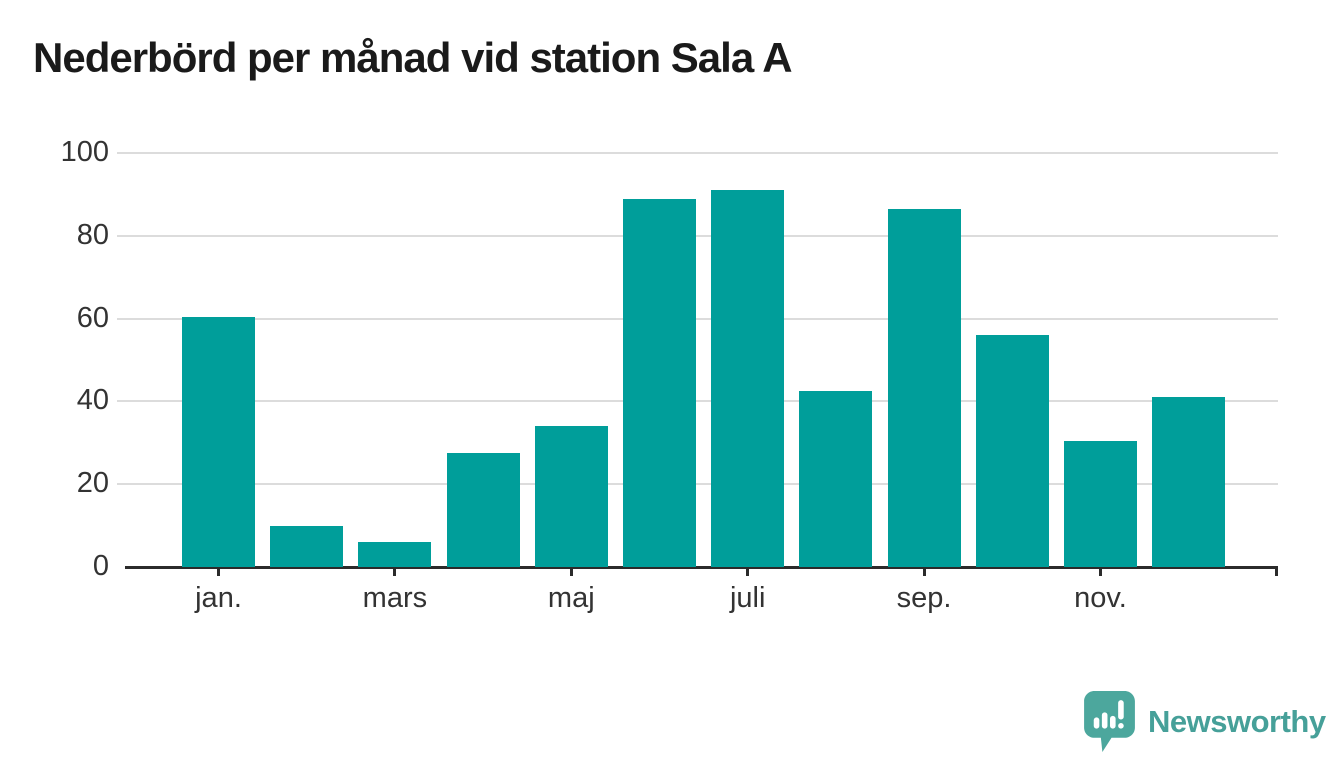  What do you see at coordinates (92, 234) in the screenshot?
I see `y-axis-label-80: 80` at bounding box center [92, 234].